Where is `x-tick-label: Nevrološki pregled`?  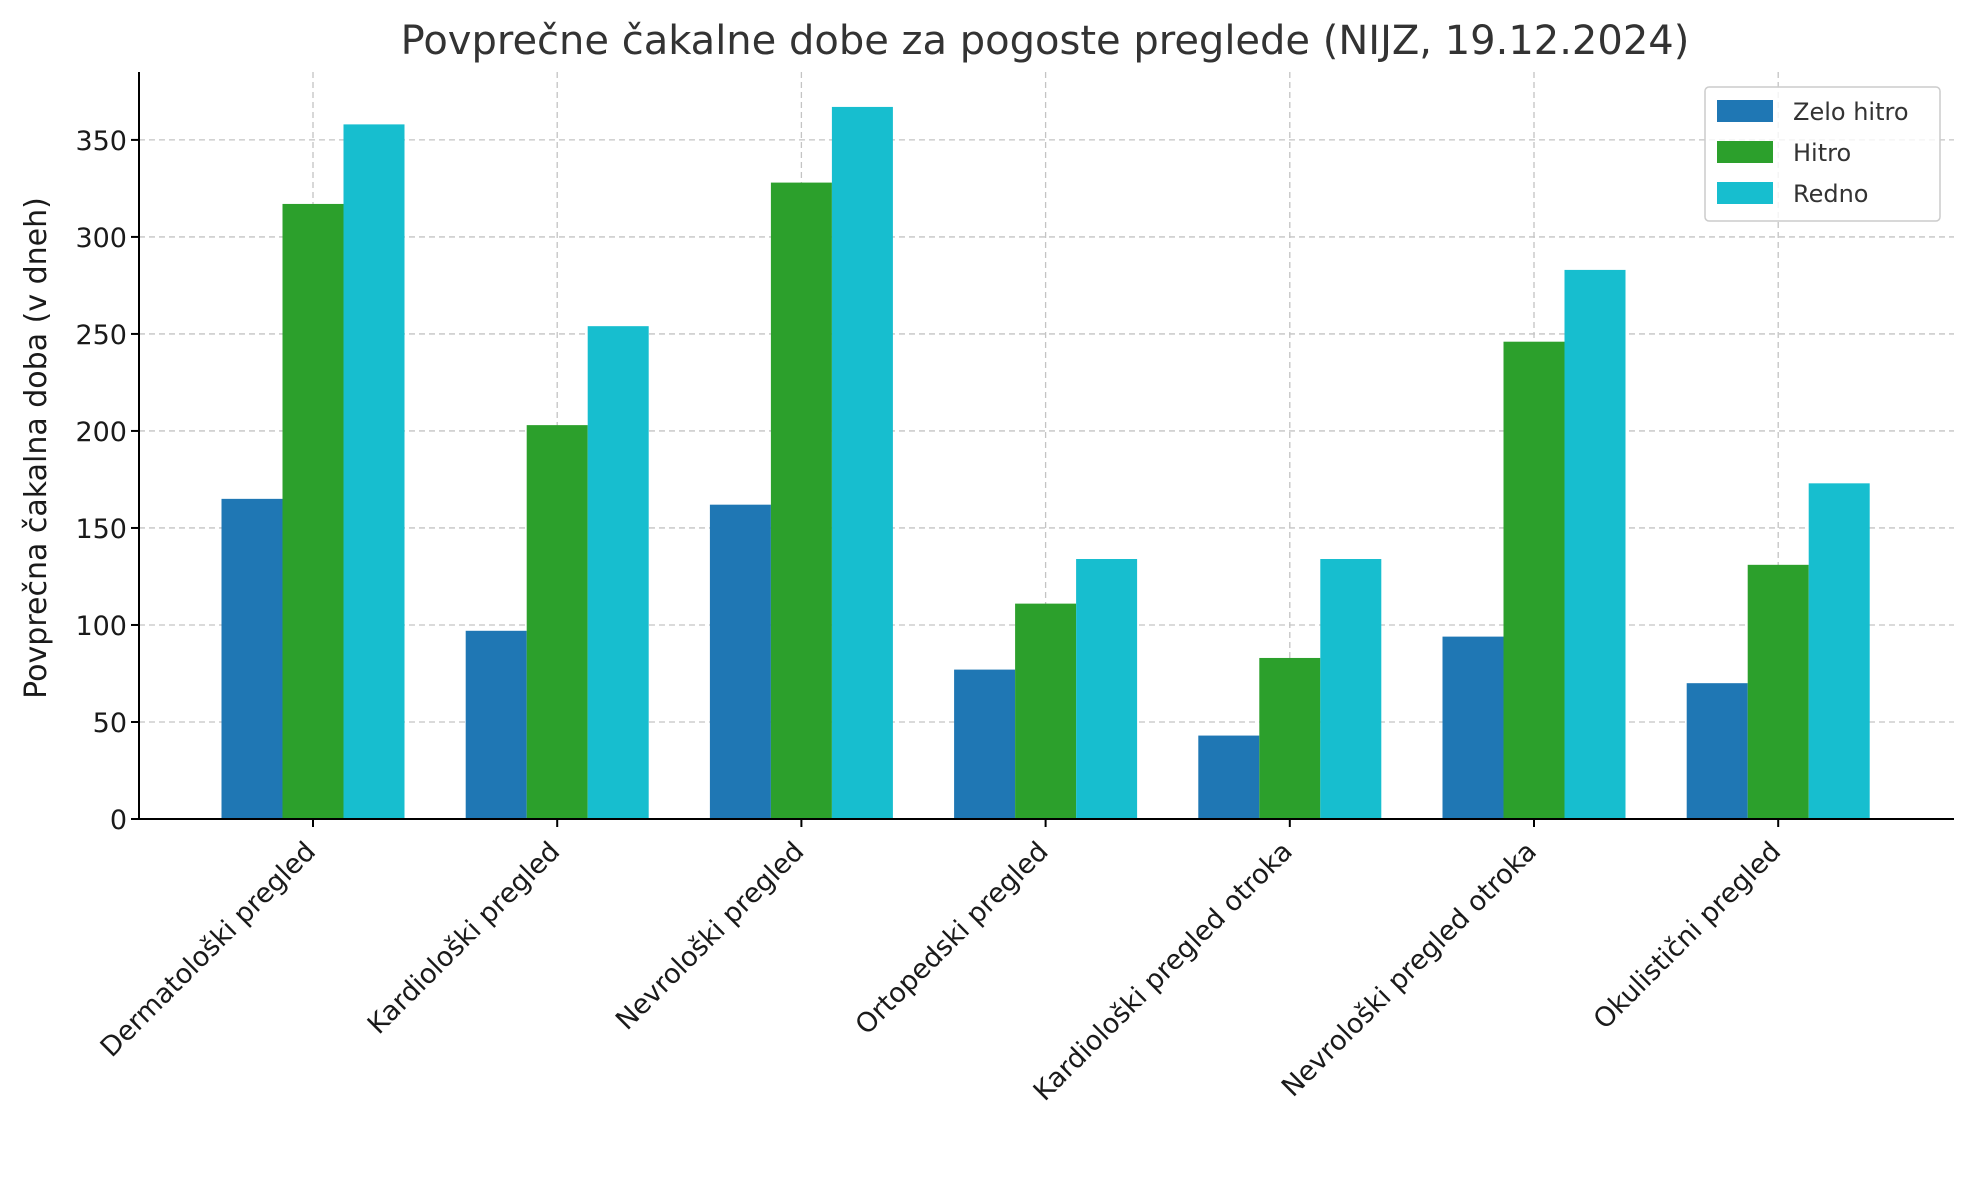
x-tick-label: Nevrološki pregled is located at coordinates (710, 936).